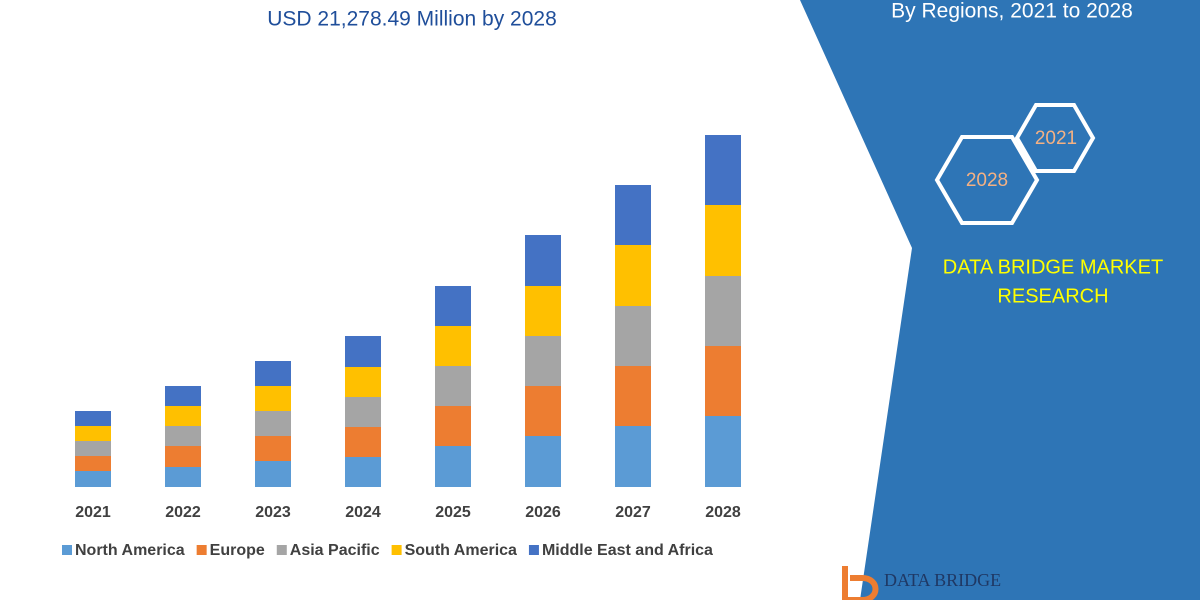 This screenshot has width=1200, height=600. I want to click on legend-label: Europe, so click(237, 550).